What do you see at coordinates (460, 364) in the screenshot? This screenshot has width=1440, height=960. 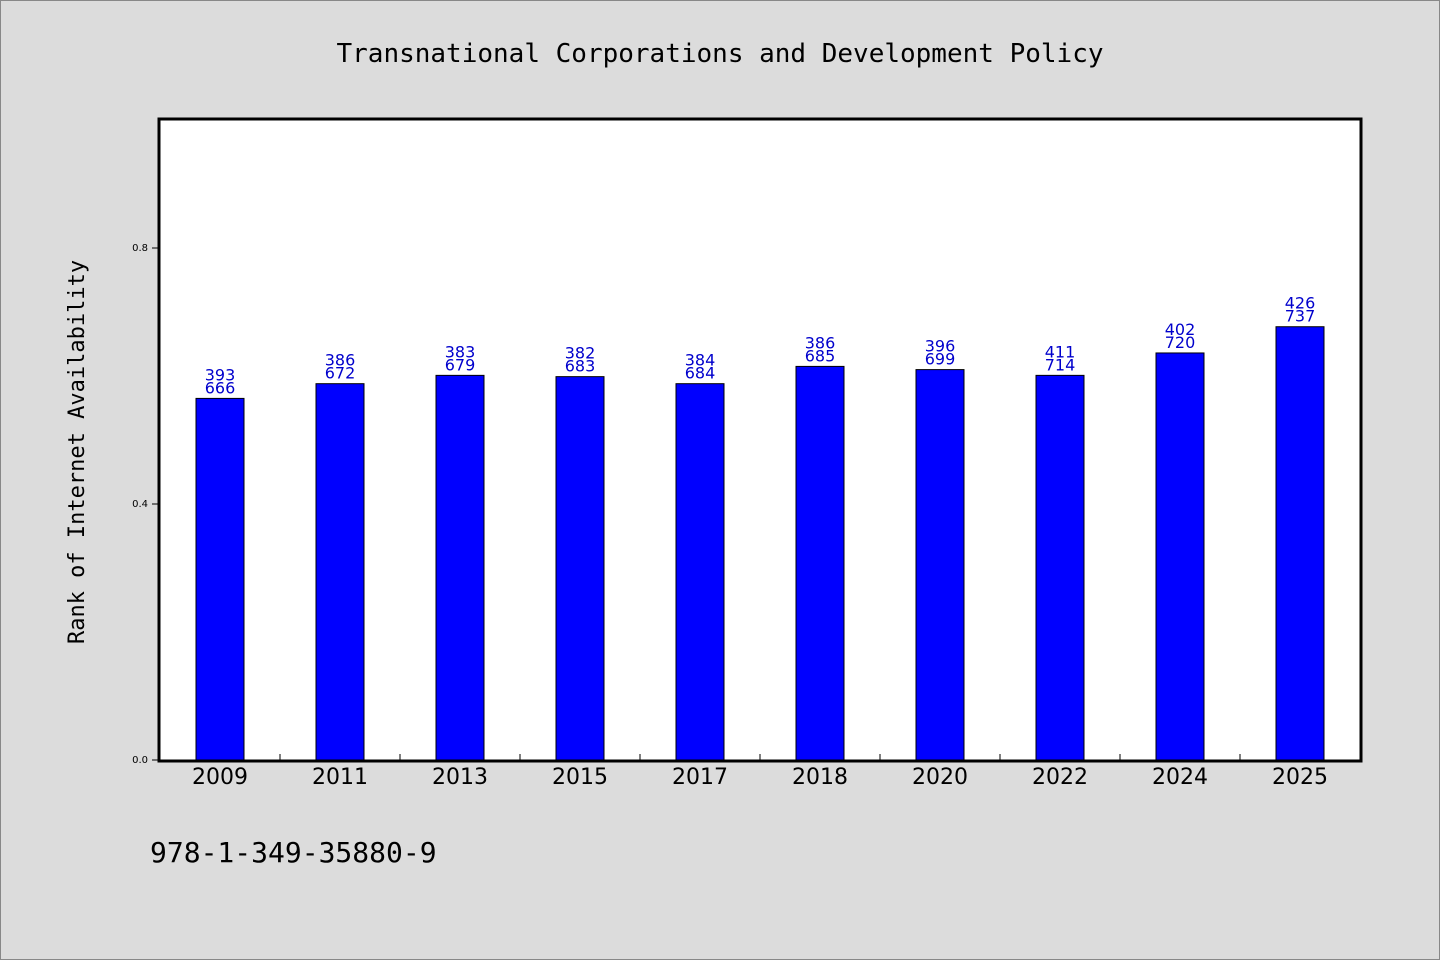 I see `bar-label-bottom: 679` at bounding box center [460, 364].